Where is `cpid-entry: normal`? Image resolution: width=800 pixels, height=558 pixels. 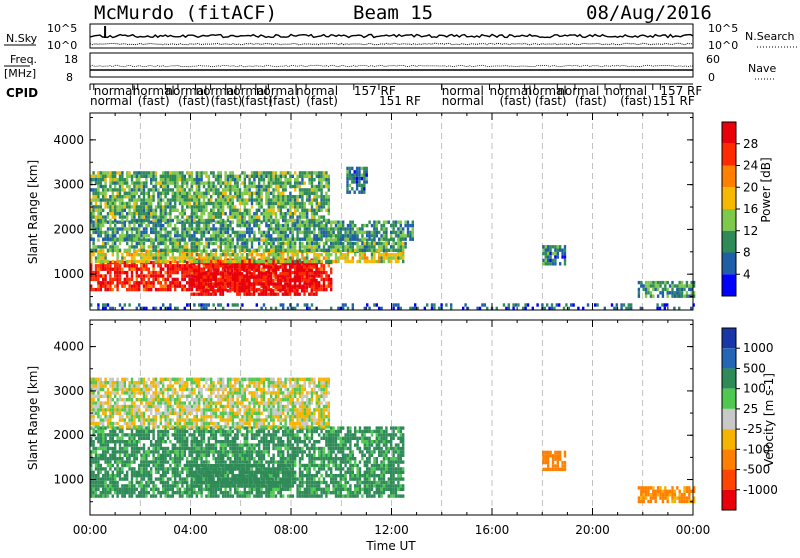 cpid-entry: normal is located at coordinates (111, 101).